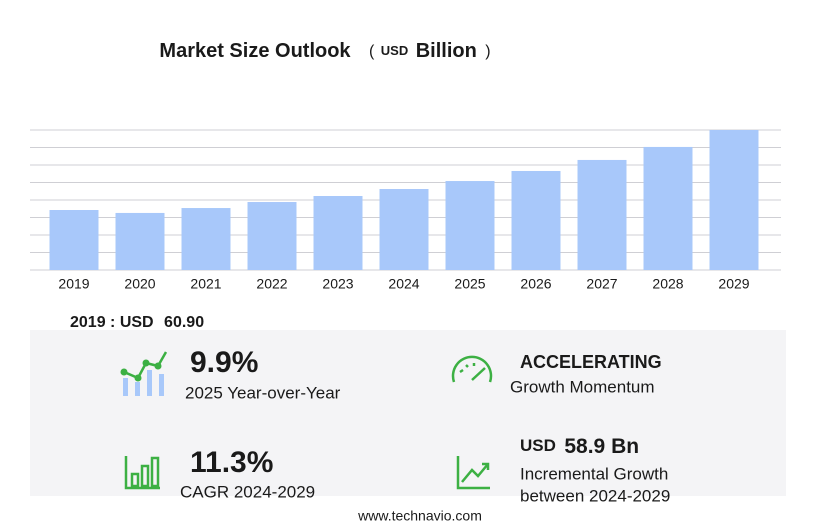 Image resolution: width=816 pixels, height=528 pixels. Describe the element at coordinates (139, 284) in the screenshot. I see `x-tick-label: 2020` at that location.